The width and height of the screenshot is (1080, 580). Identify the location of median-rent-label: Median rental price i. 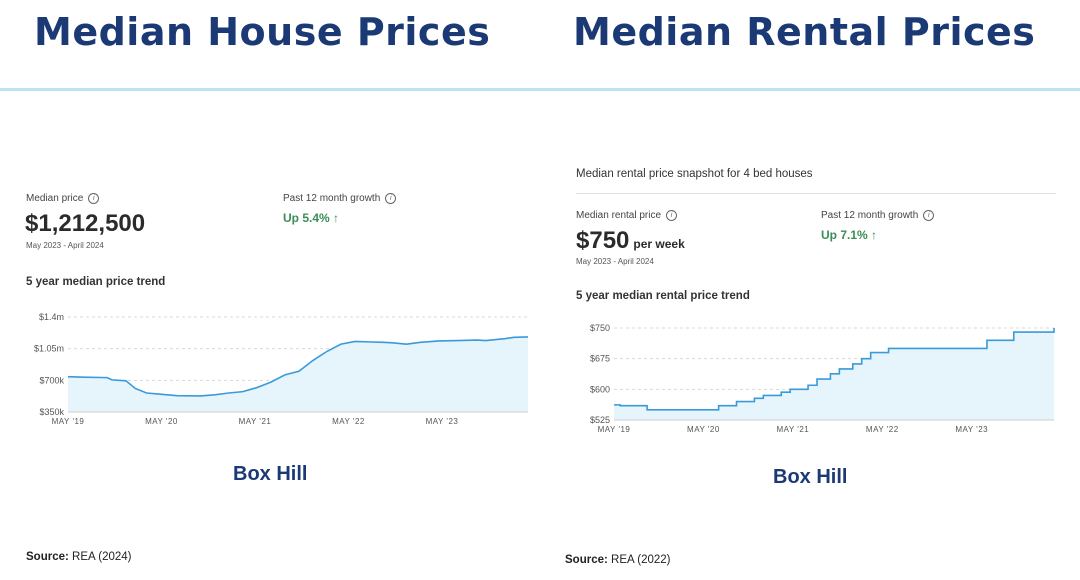
(627, 215).